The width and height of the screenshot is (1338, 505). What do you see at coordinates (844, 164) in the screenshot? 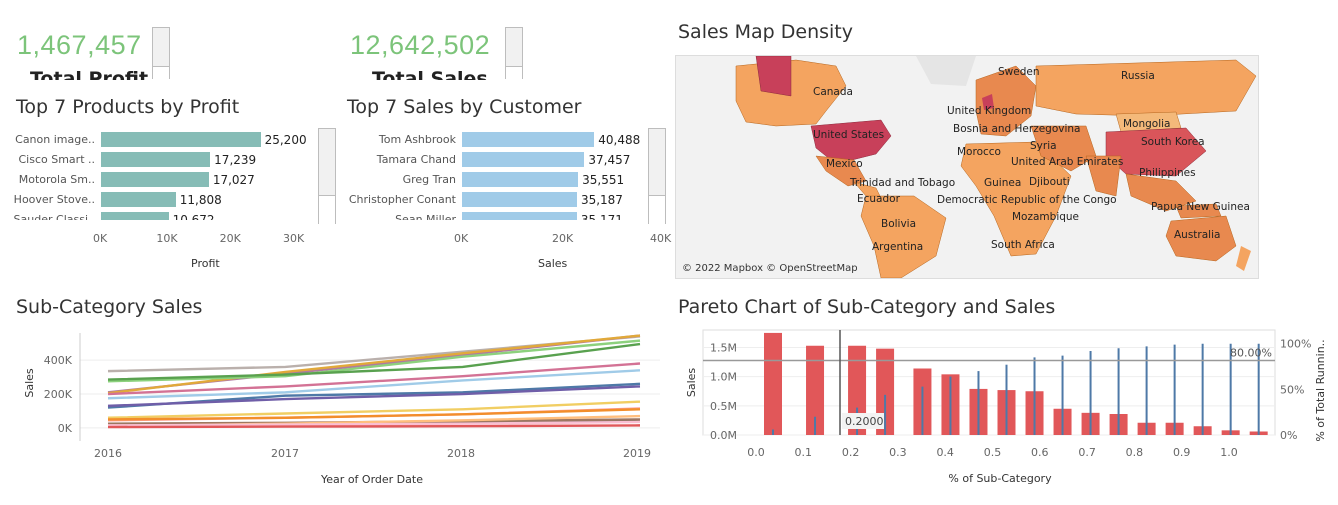
I see `map-country-label: Mexico` at bounding box center [844, 164].